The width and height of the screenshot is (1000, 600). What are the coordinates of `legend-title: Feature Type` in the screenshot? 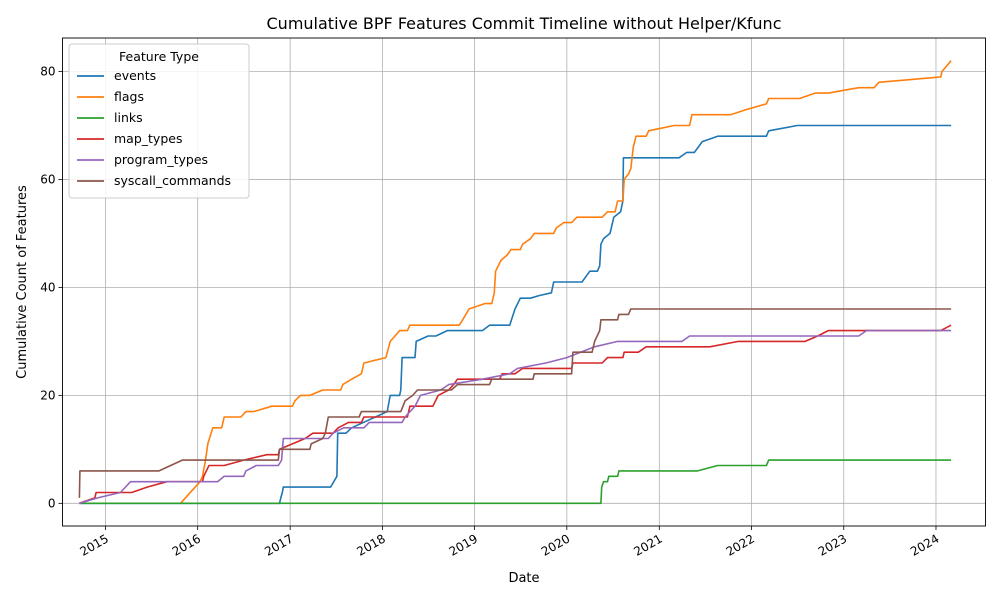 It's located at (159, 56).